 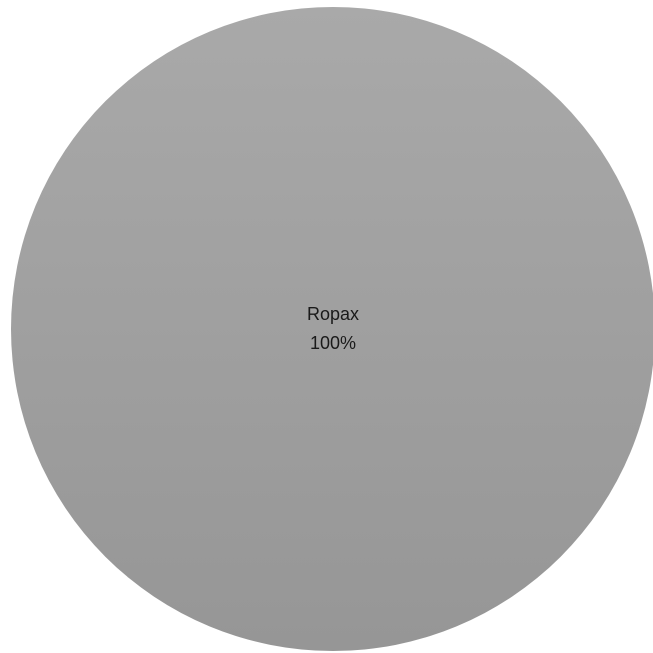 I want to click on slice-category-label: Ropax, so click(x=333, y=314).